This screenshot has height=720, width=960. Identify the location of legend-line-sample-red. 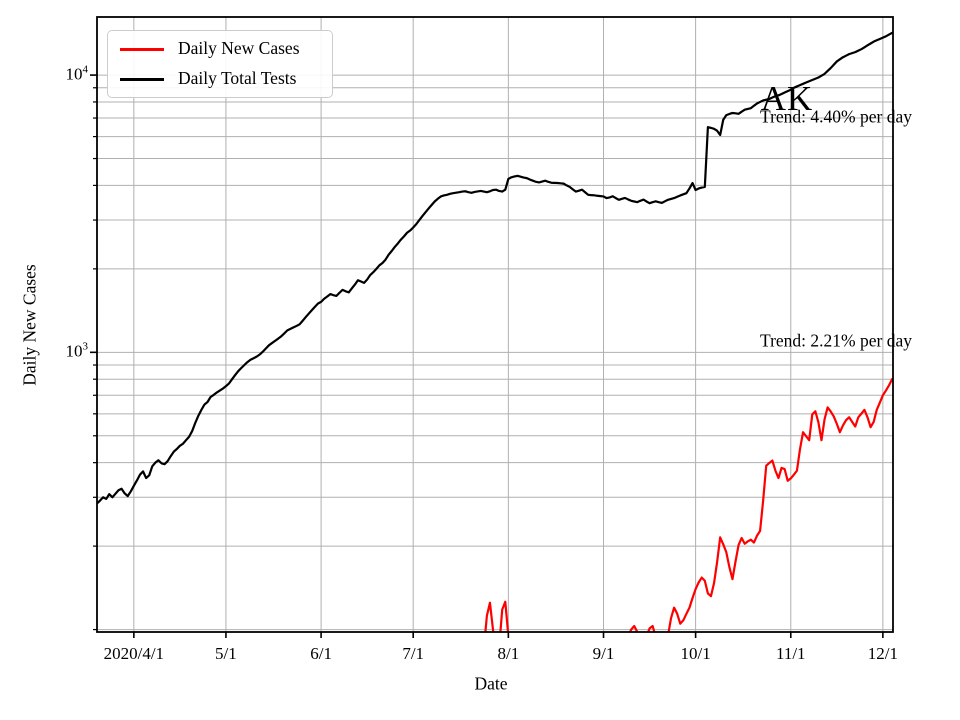
(142, 49).